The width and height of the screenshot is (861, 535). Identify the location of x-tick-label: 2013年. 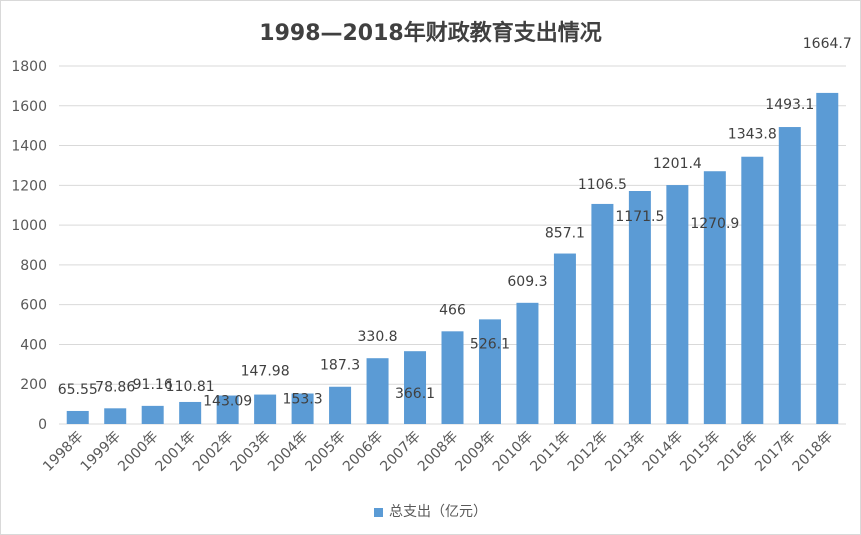
(625, 452).